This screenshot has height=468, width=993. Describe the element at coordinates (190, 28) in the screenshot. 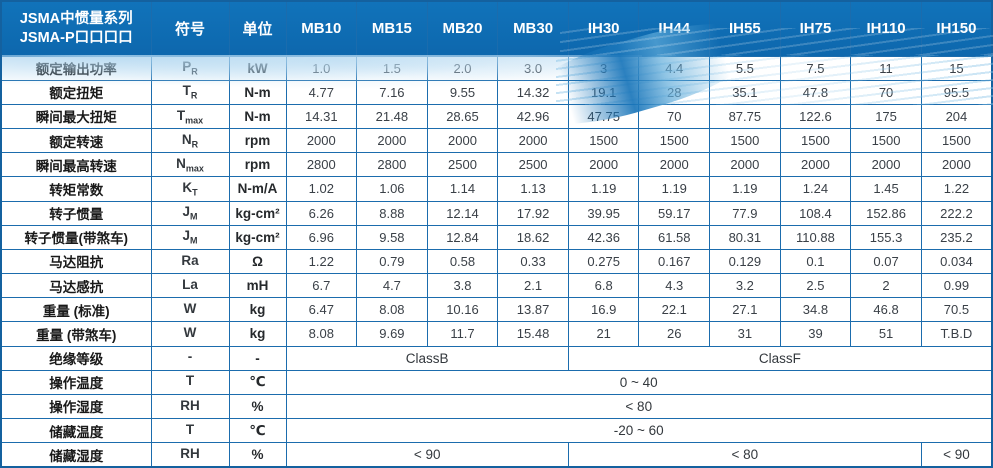

I see `symbol-column-header: 符号` at that location.